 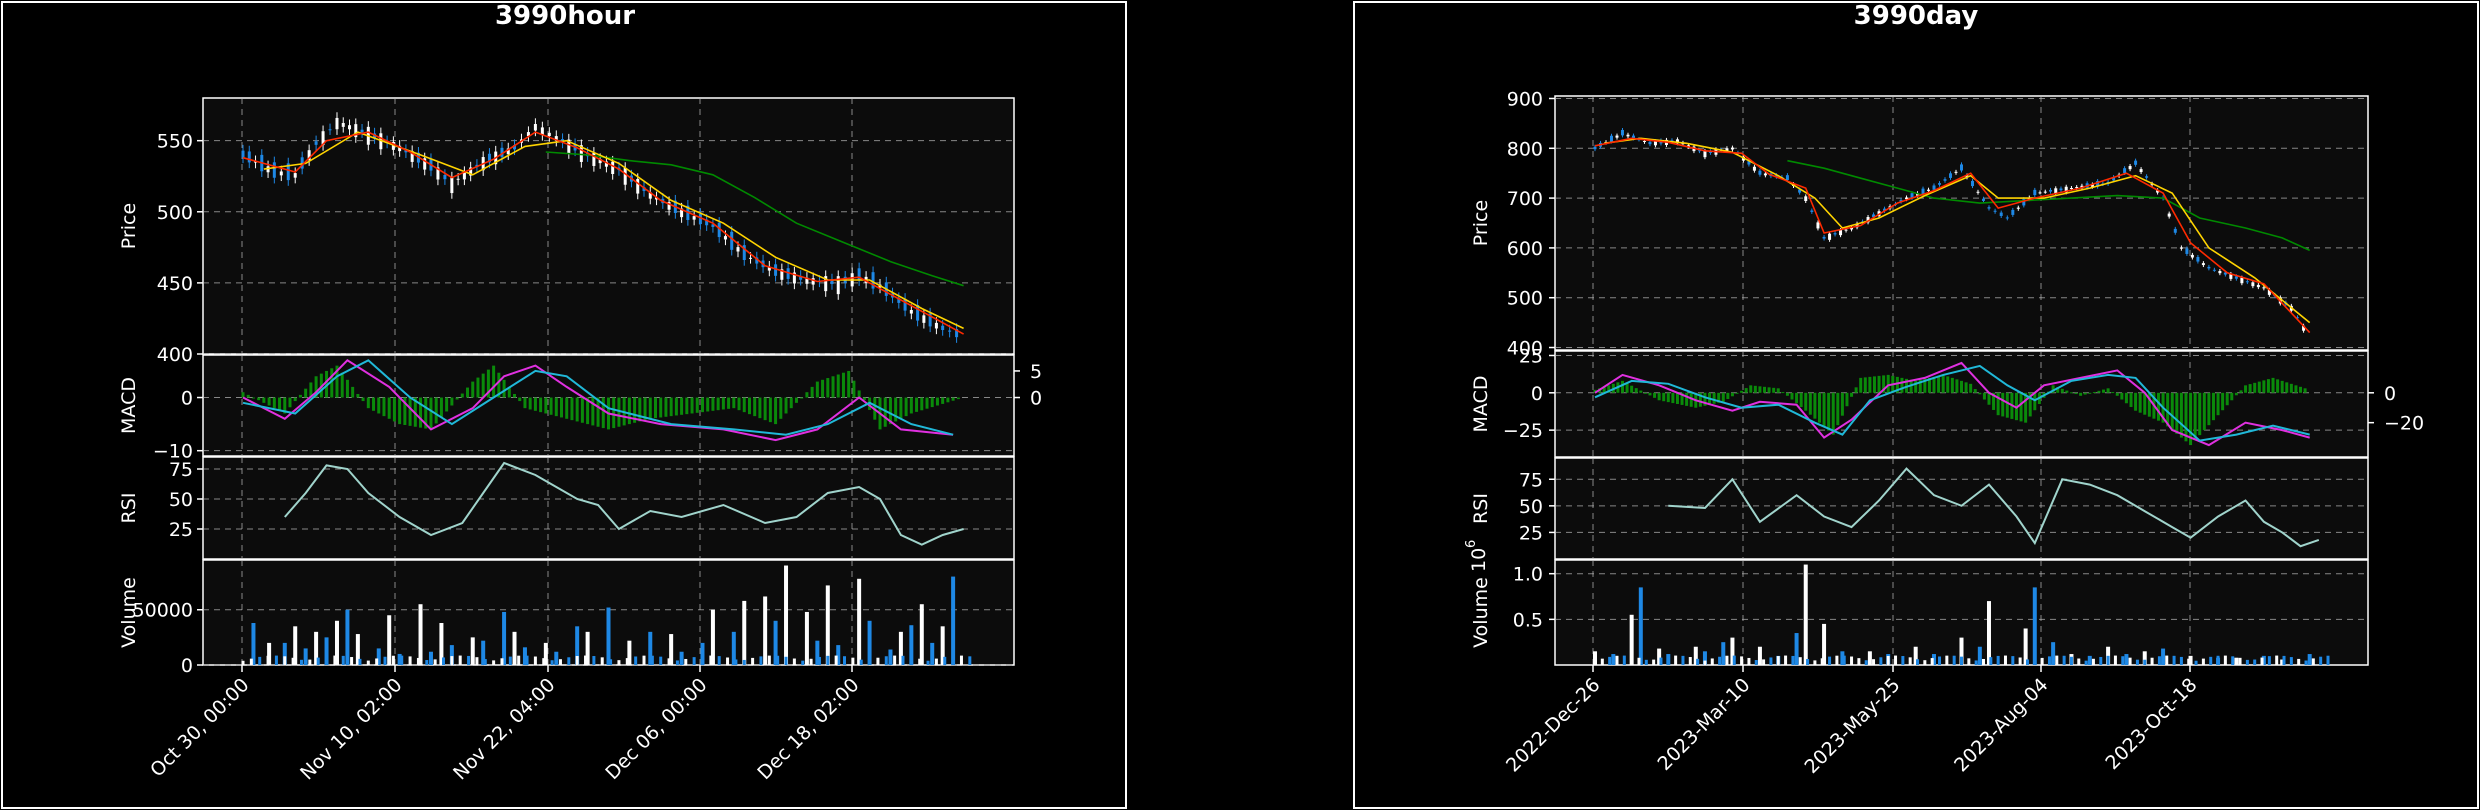 I want to click on rsi-ytick-label: 50, so click(x=181, y=500).